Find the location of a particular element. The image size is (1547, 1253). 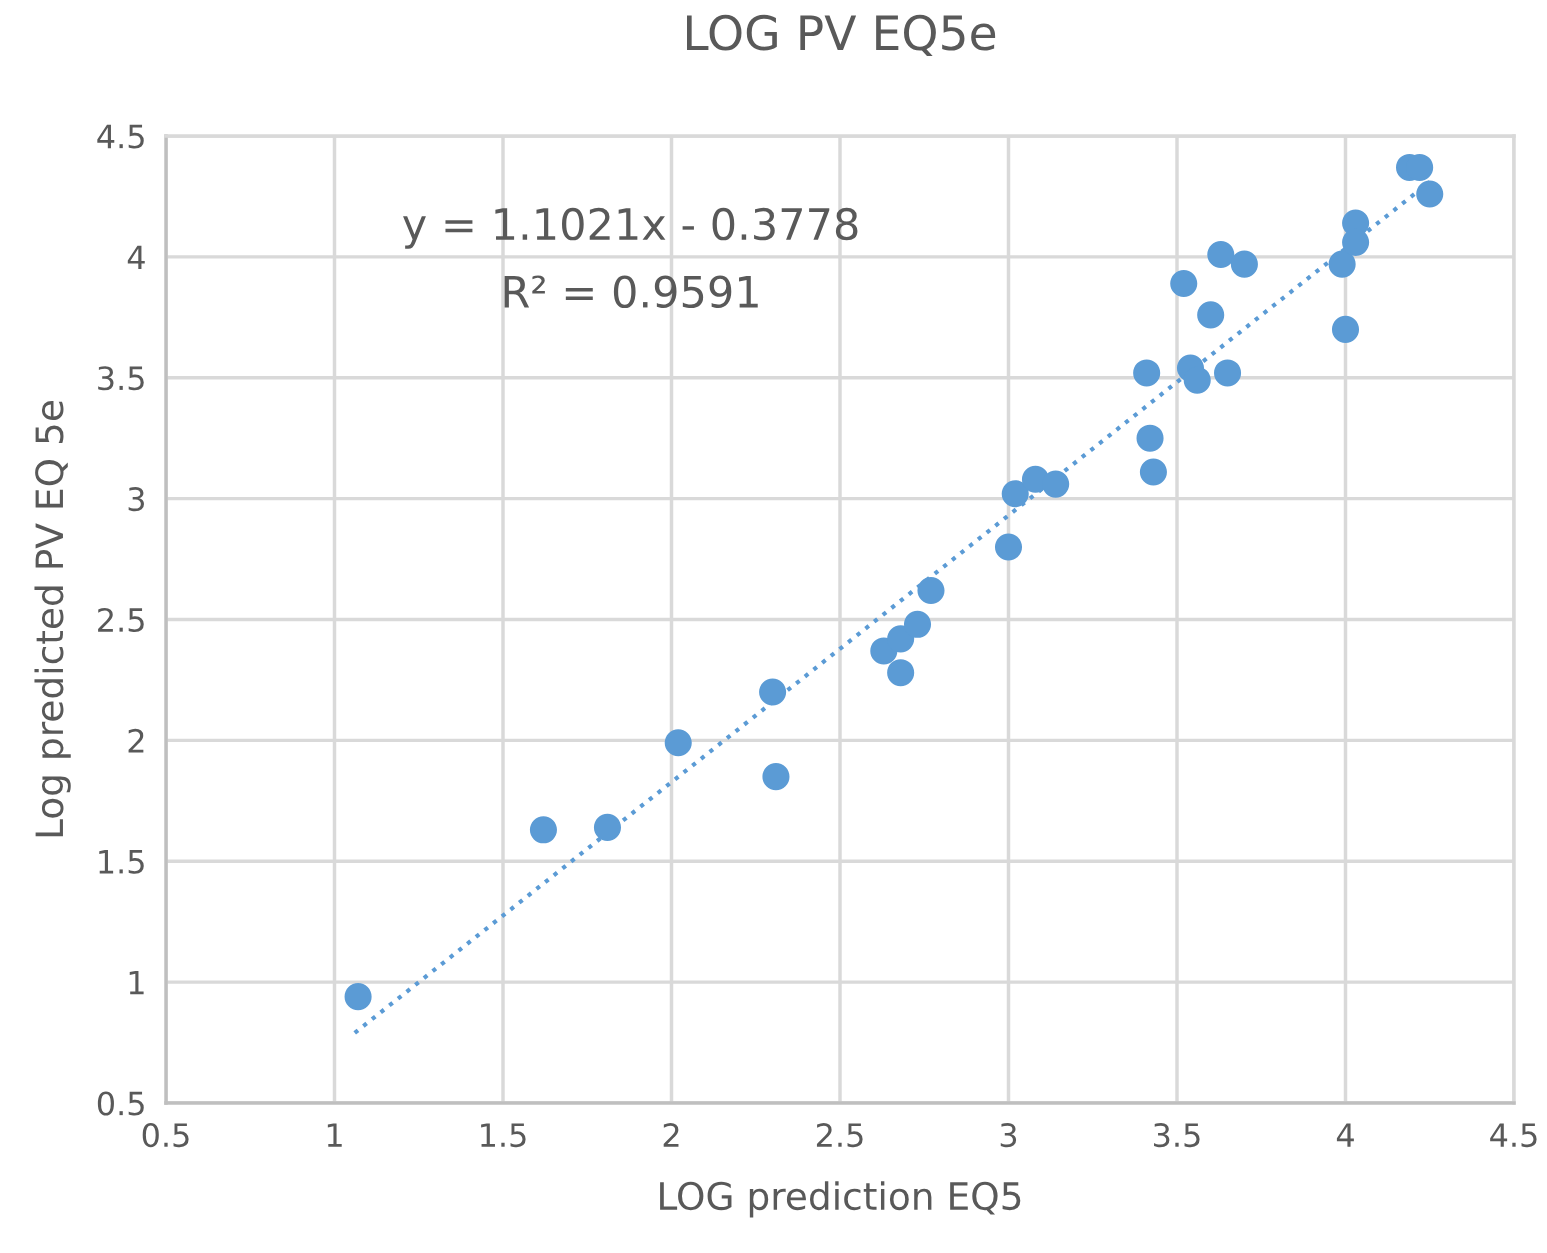

y-tick-label: 0.5 is located at coordinates (120, 1103).